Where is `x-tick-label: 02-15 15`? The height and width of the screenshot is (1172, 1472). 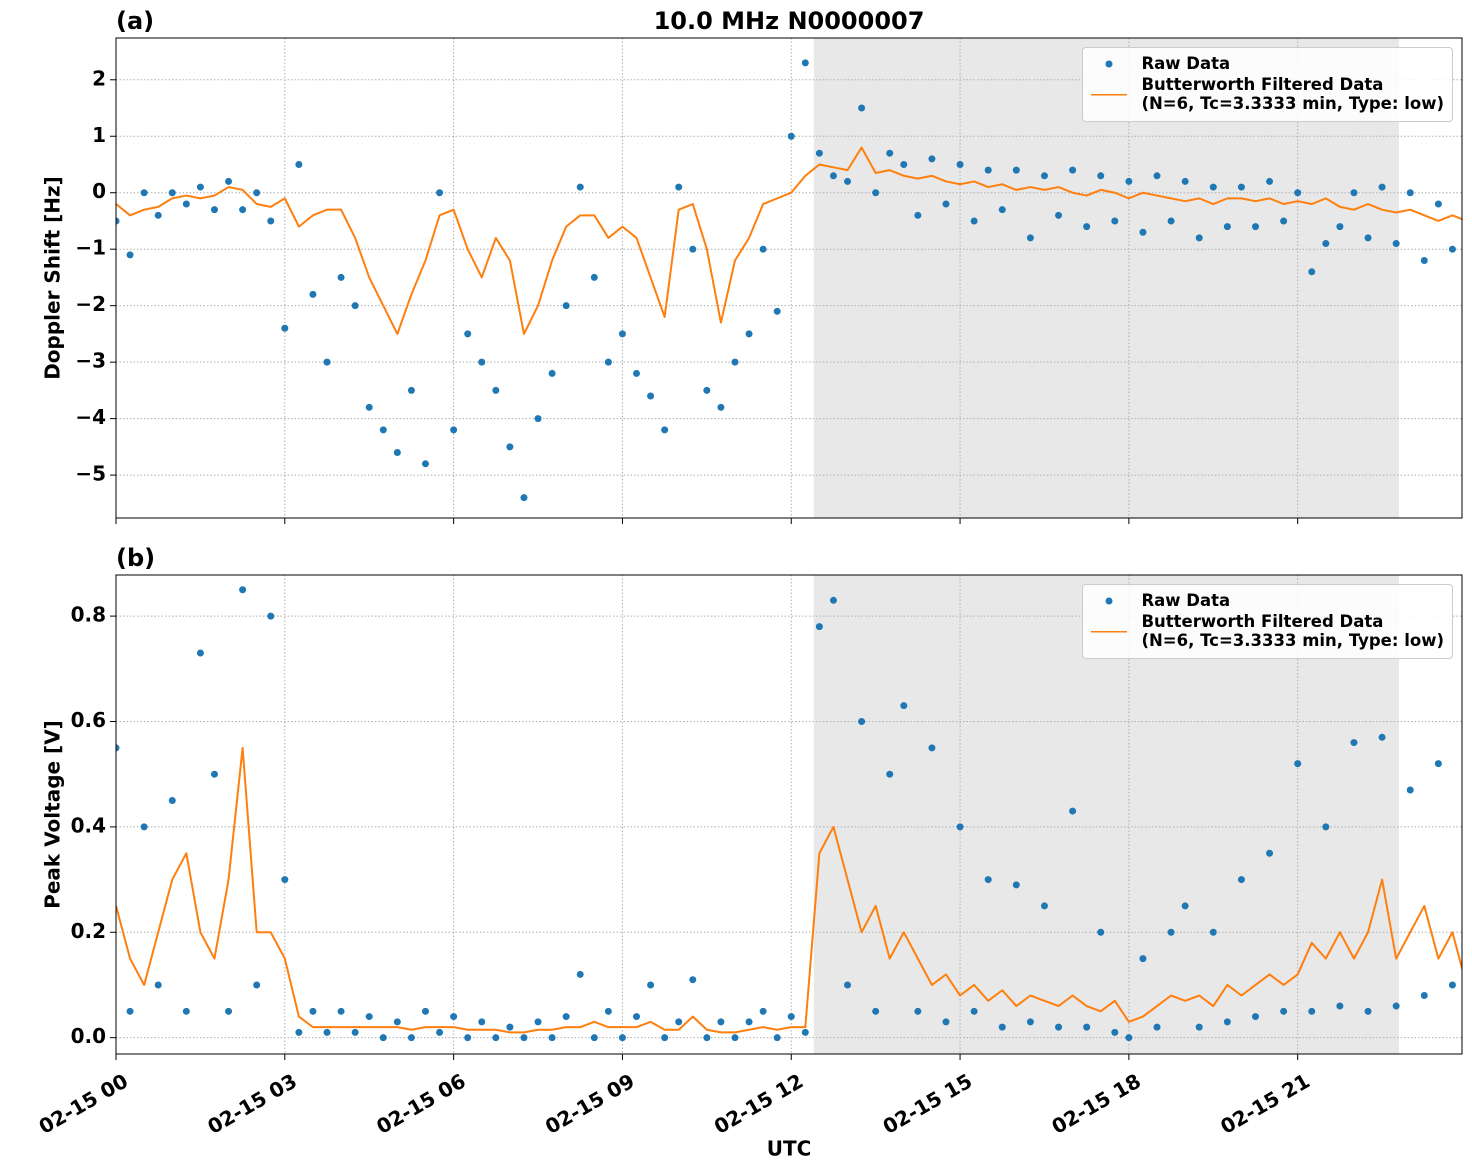
x-tick-label: 02-15 15 is located at coordinates (928, 1104).